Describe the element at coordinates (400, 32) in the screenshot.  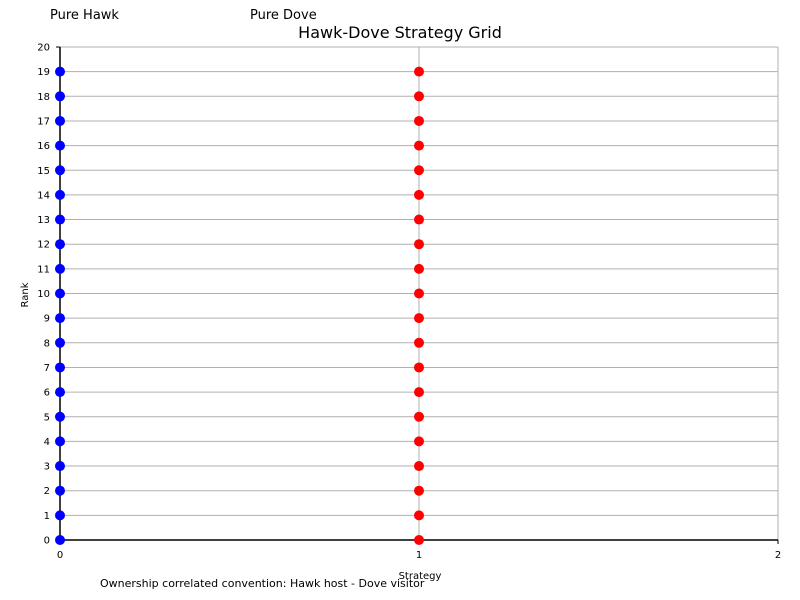
I see `chart-title: Hawk-Dove Strategy Grid` at that location.